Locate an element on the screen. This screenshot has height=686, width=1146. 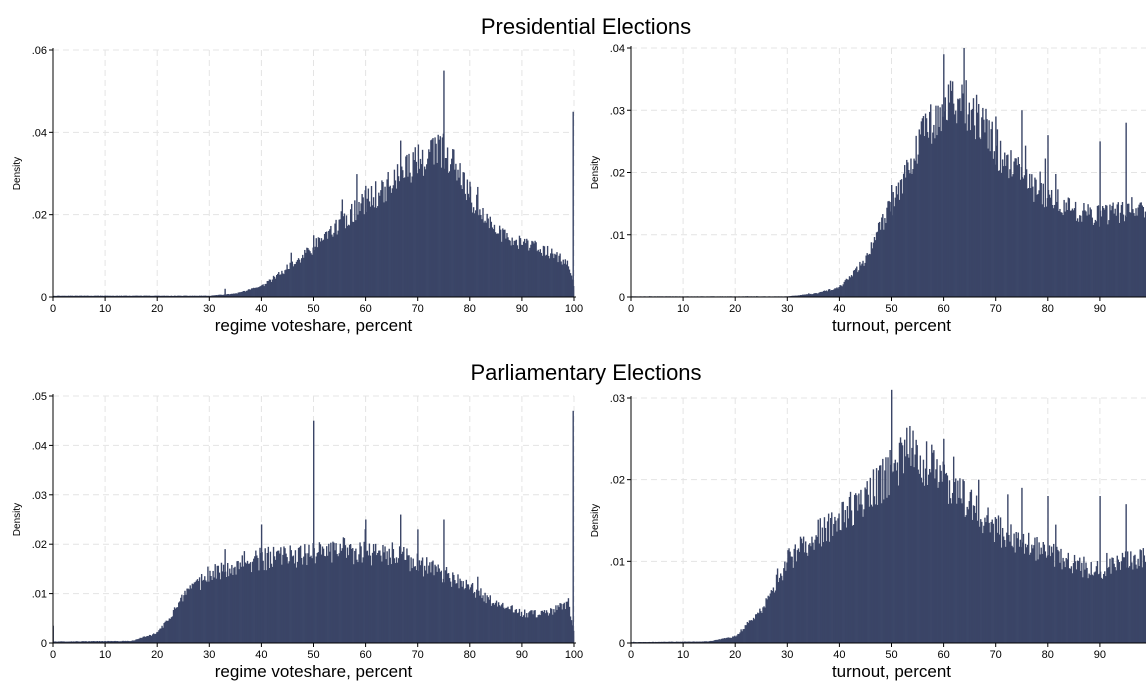
panel1-ytick-label: .03 is located at coordinates (617, 111).